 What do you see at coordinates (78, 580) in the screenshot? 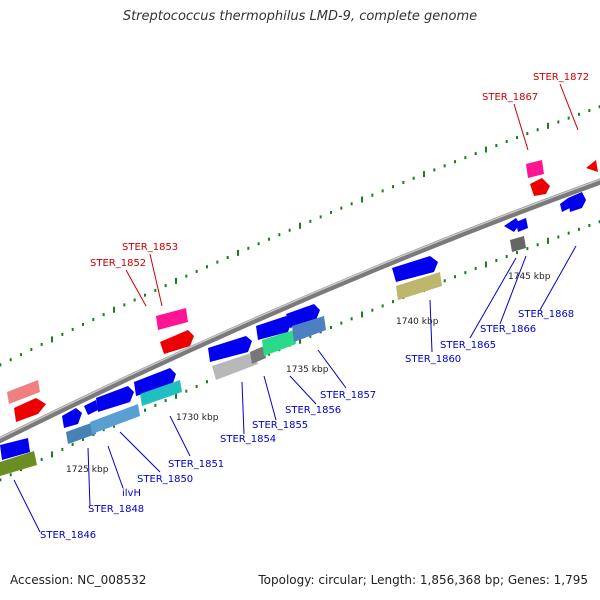
I see `accession-text: Accession: NC_008532` at bounding box center [78, 580].